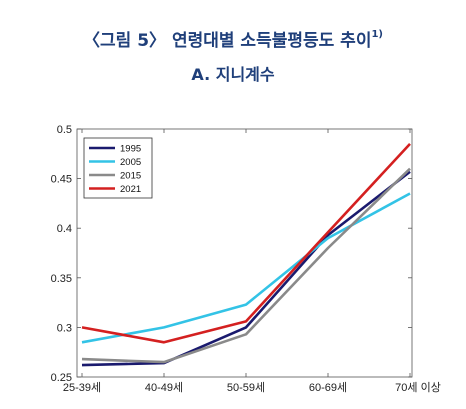 The width and height of the screenshot is (466, 409). What do you see at coordinates (246, 387) in the screenshot?
I see `x-tick-label: 50-59세` at bounding box center [246, 387].